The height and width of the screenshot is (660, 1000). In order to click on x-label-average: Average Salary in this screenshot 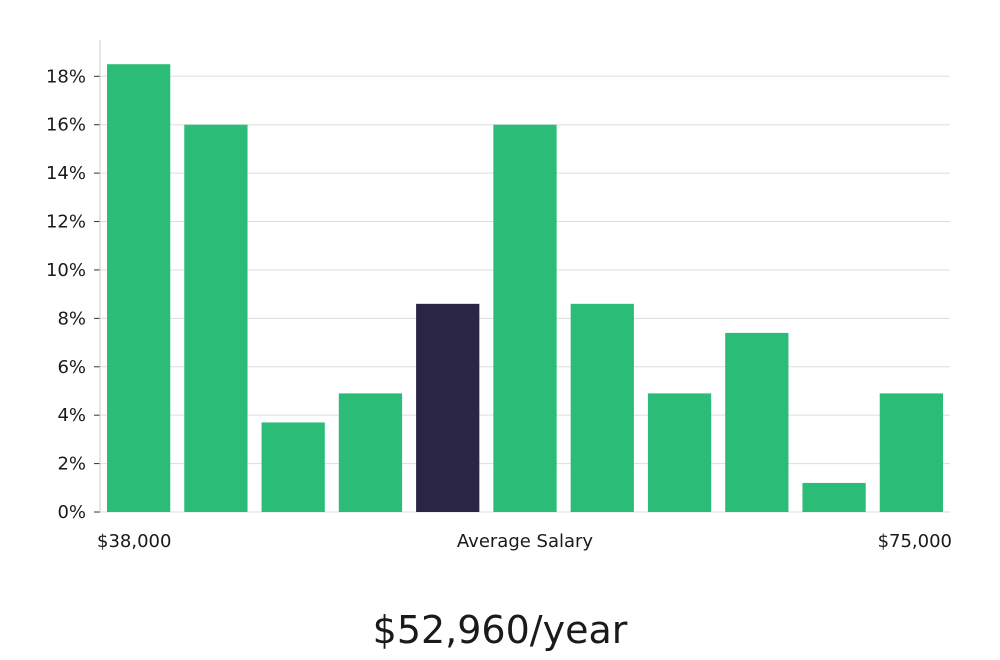, I will do `click(525, 541)`.